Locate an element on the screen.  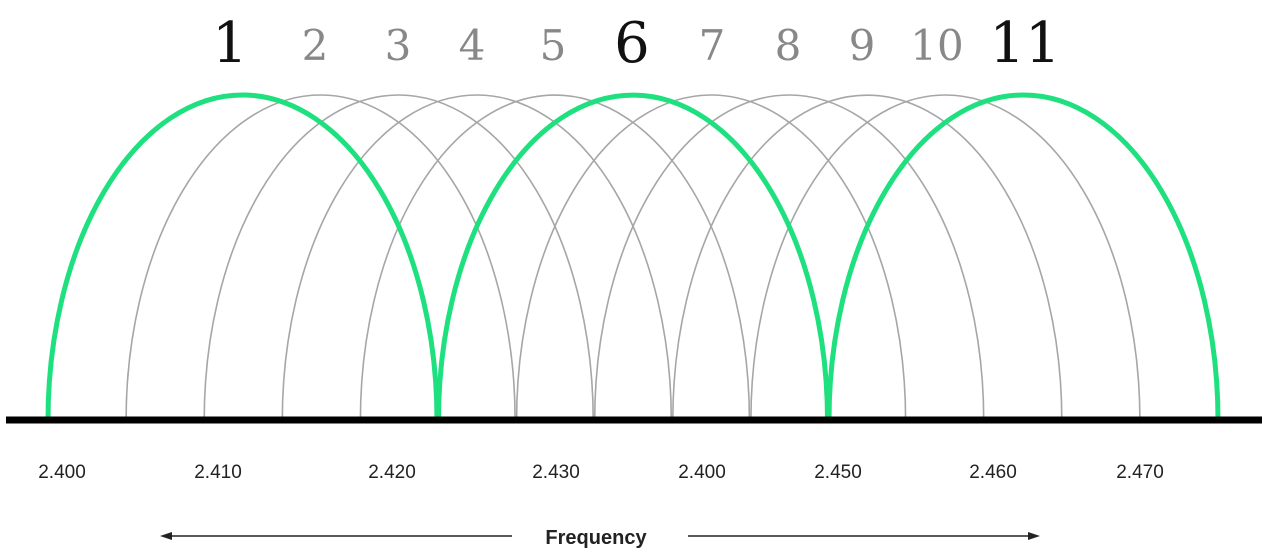
channel-label: 9 is located at coordinates (862, 45).